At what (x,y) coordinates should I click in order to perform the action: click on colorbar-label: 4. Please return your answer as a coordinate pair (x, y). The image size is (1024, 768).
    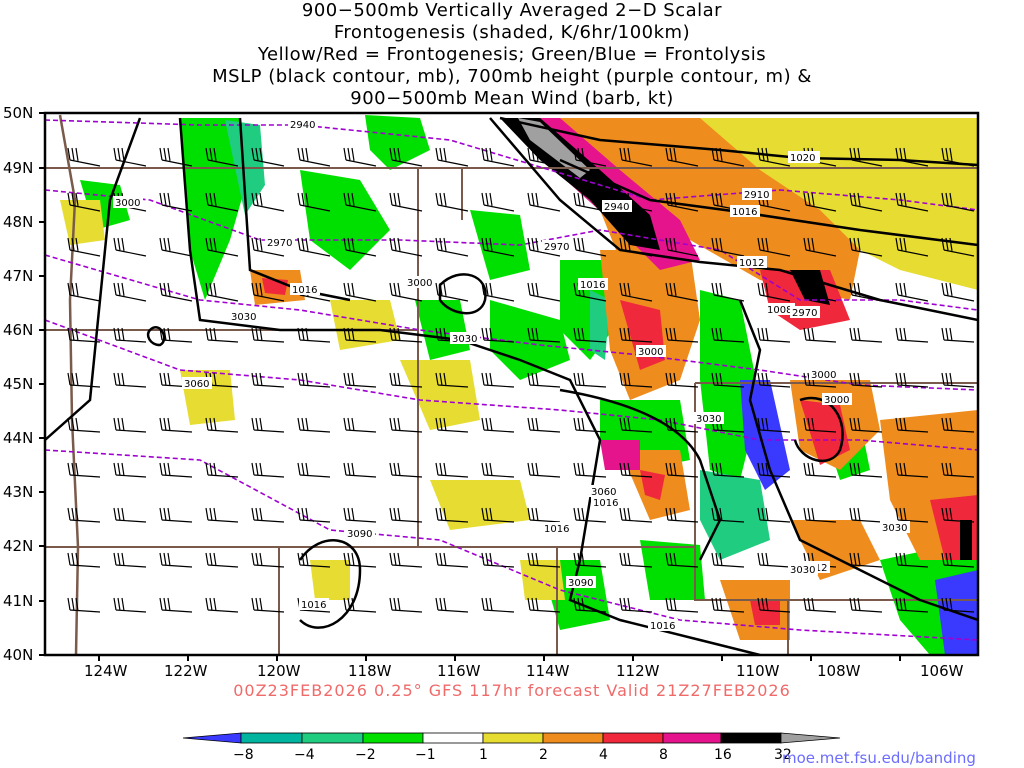
    Looking at the image, I should click on (603, 755).